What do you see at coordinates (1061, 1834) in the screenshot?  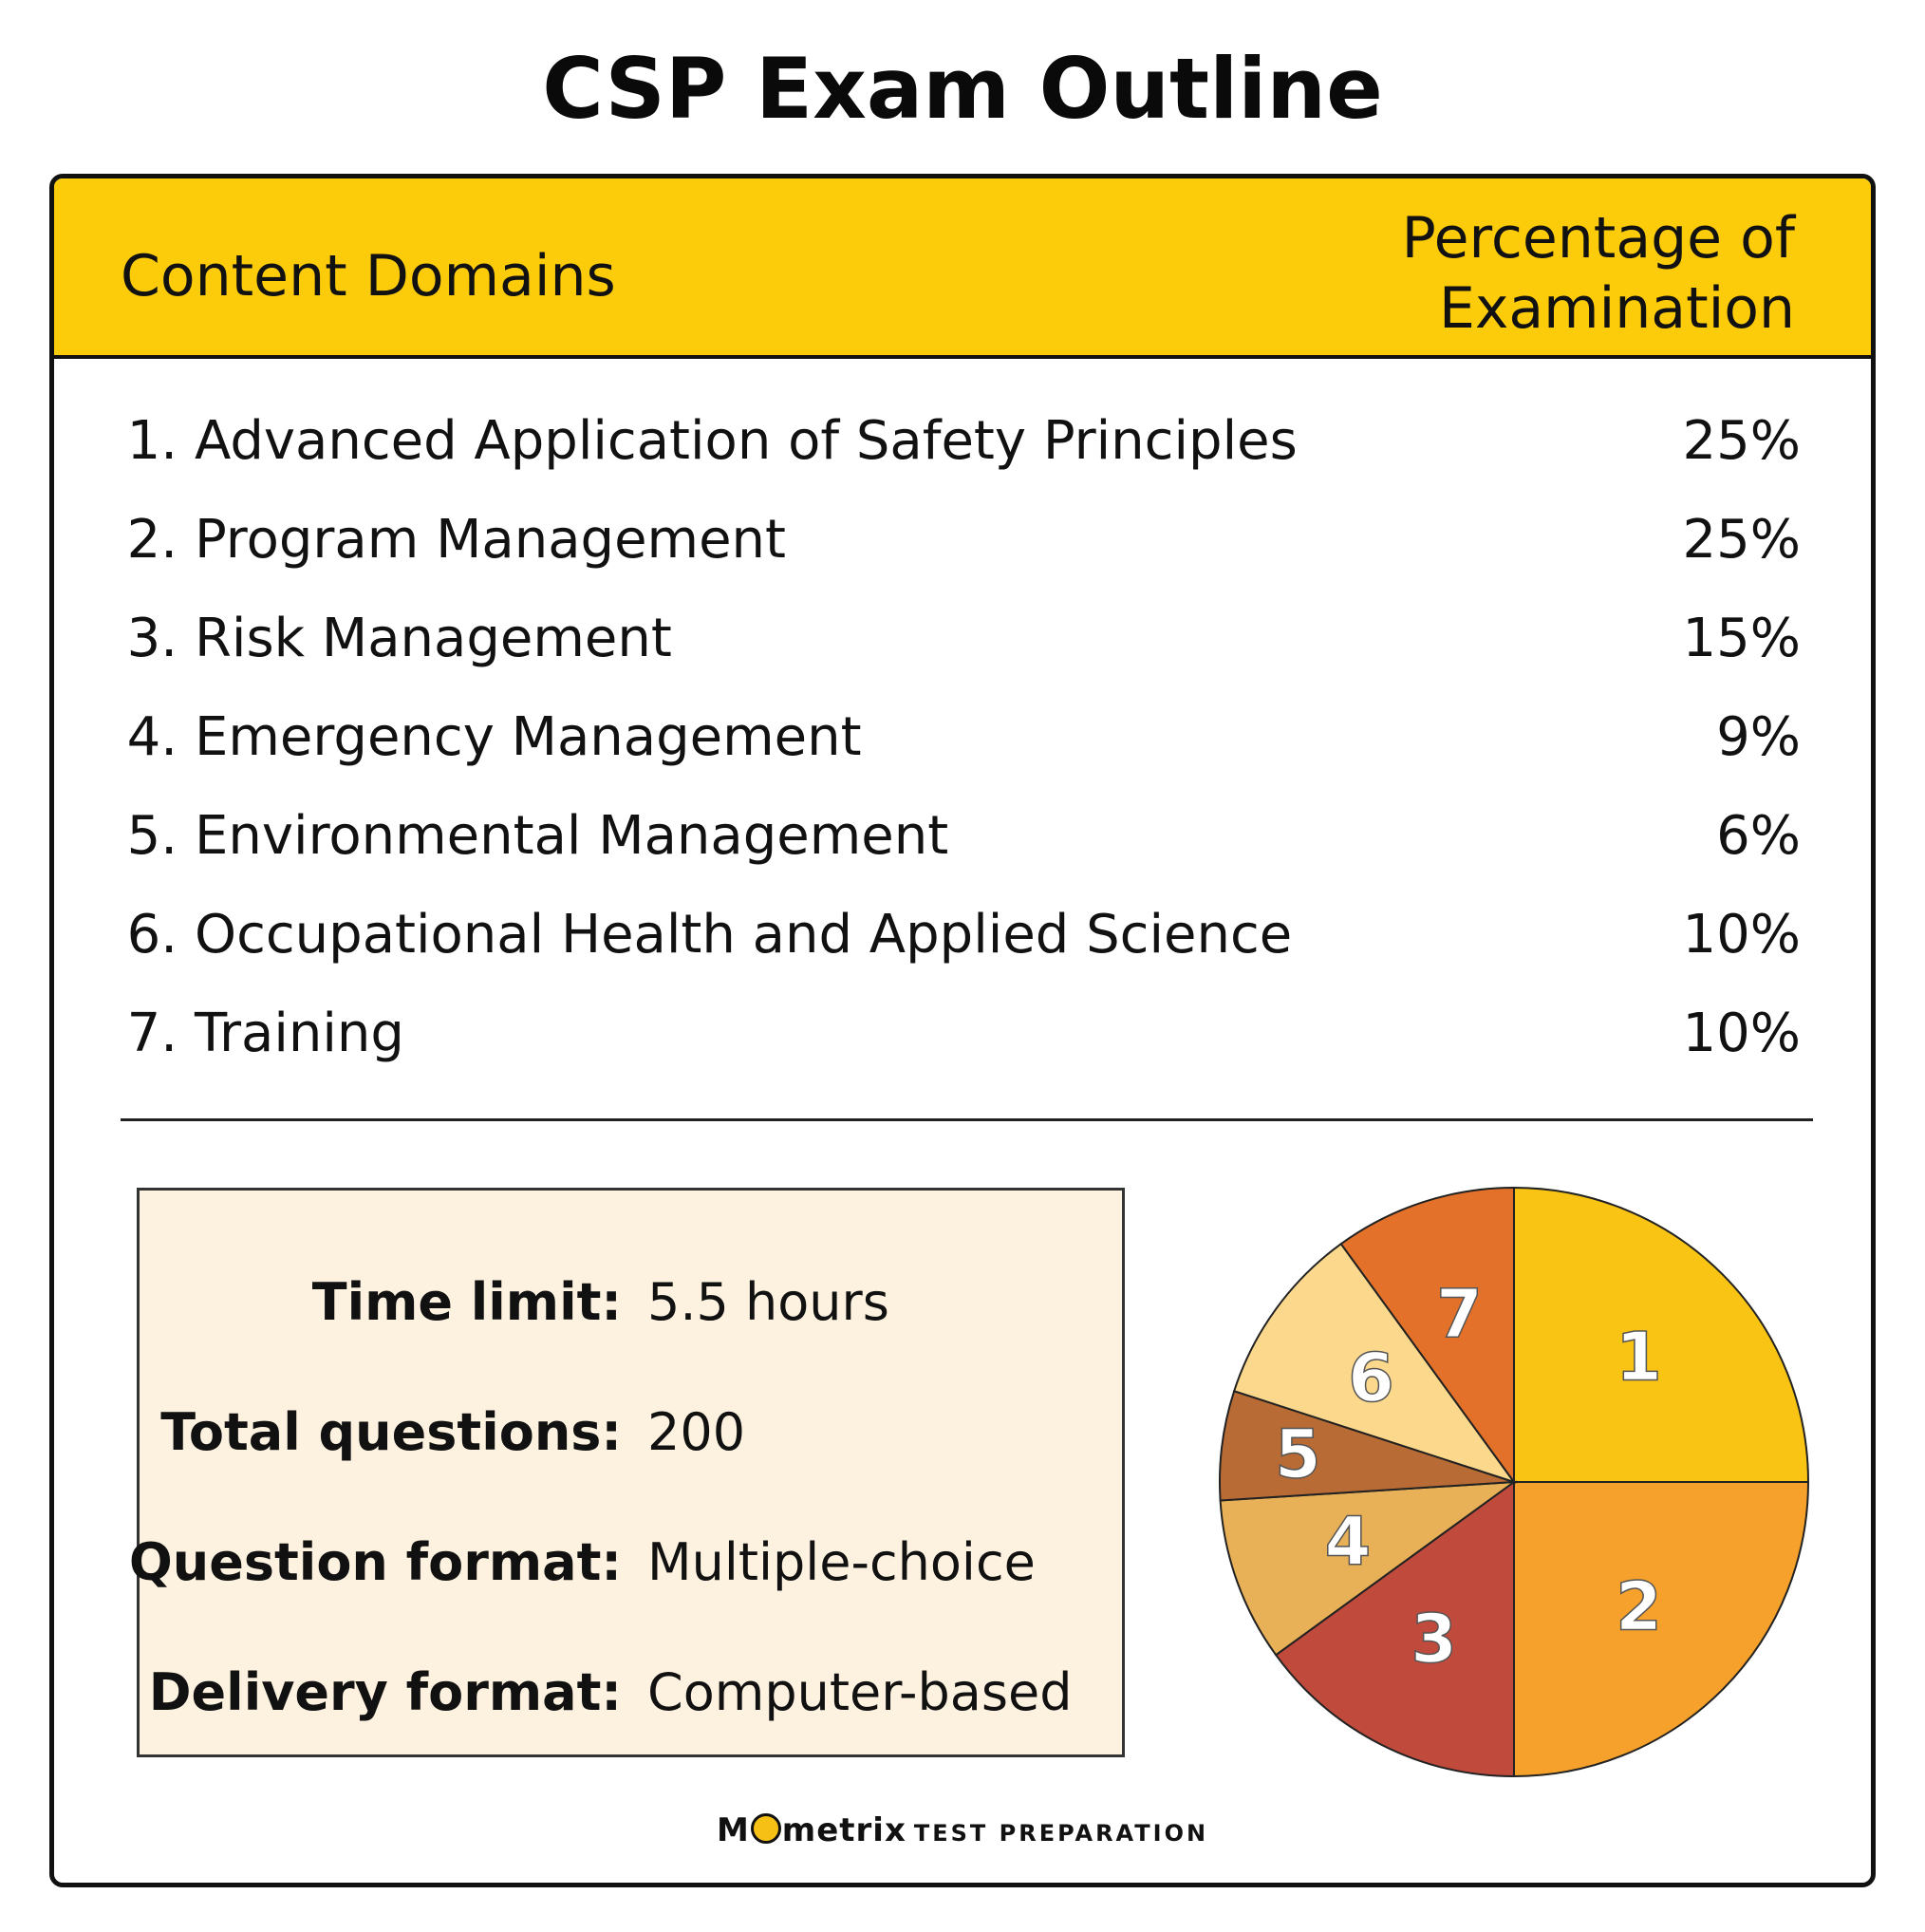 I see `brand-subtitle: TEST PREPARATION` at bounding box center [1061, 1834].